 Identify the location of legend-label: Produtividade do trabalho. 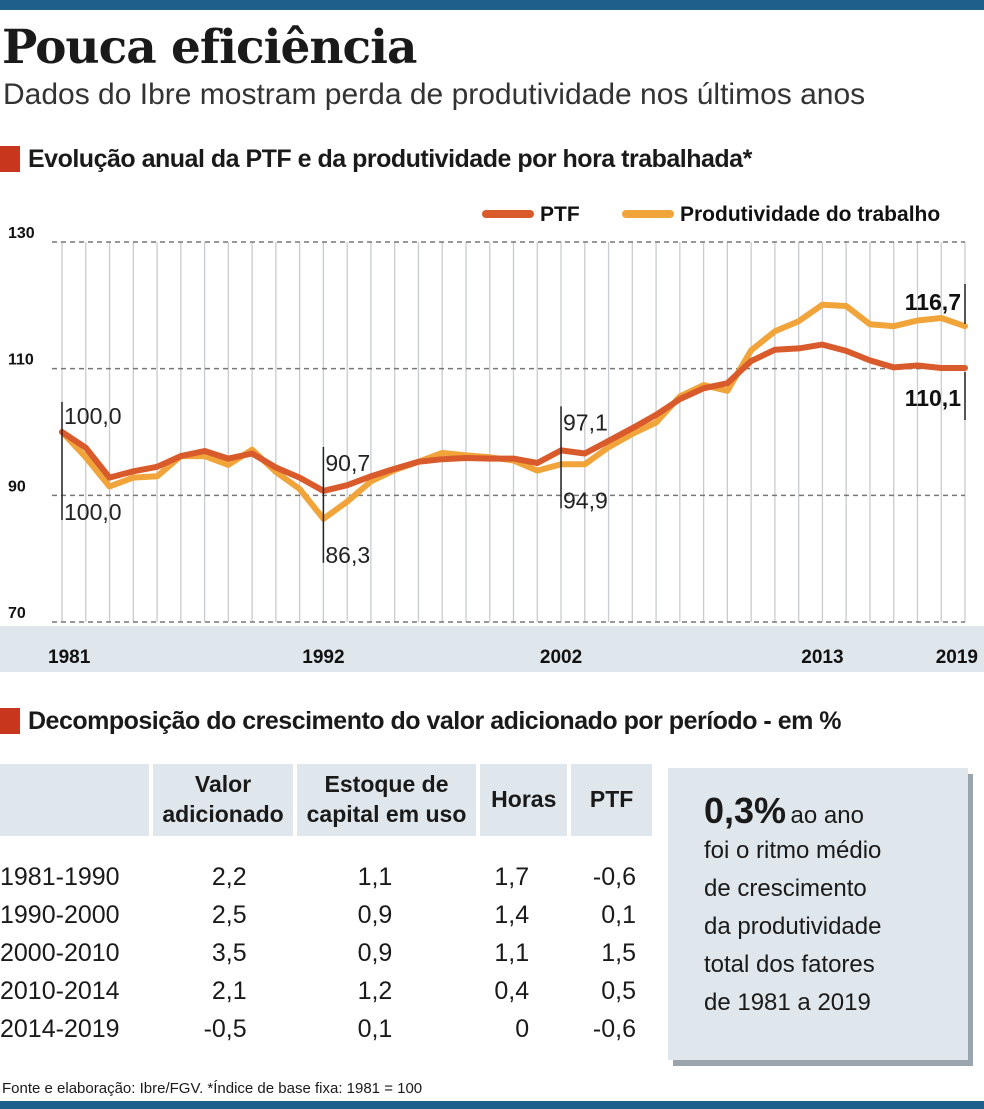
(810, 214).